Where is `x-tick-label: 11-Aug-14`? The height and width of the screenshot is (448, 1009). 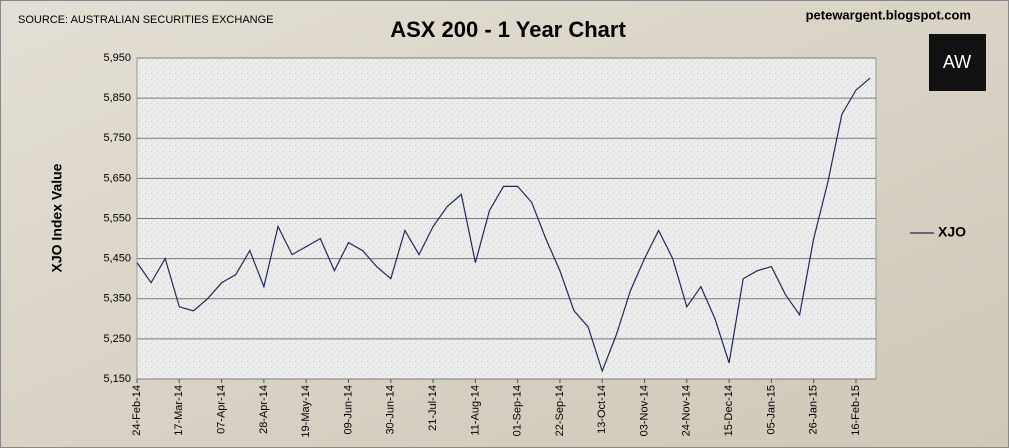
x-tick-label: 11-Aug-14 is located at coordinates (475, 410).